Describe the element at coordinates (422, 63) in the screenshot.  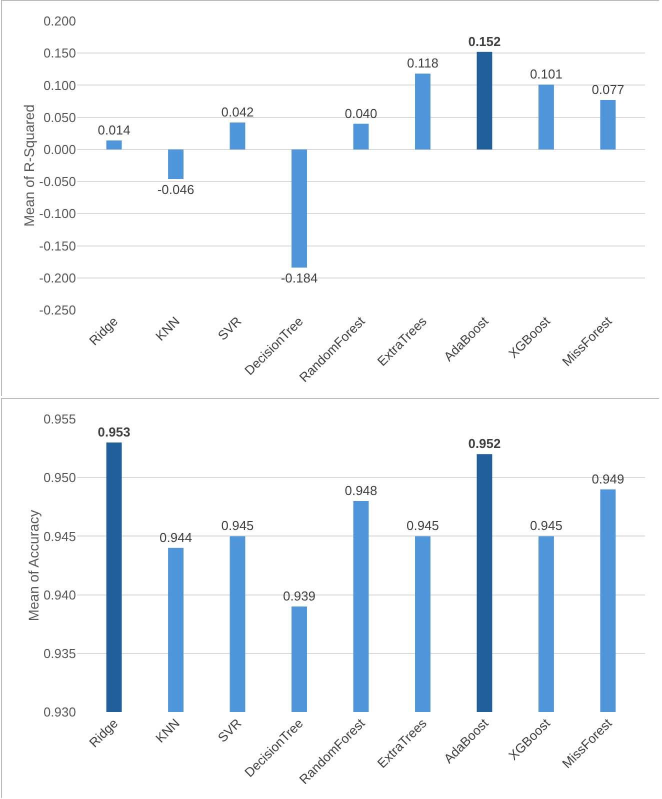
I see `data-label: 0.118` at that location.